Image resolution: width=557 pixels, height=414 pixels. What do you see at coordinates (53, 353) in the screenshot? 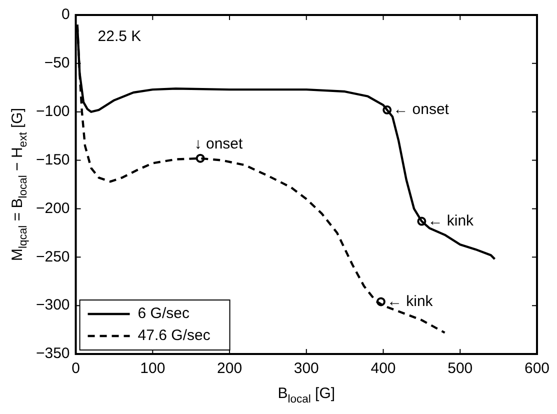
I see `y-tick-label: −350` at bounding box center [53, 353].